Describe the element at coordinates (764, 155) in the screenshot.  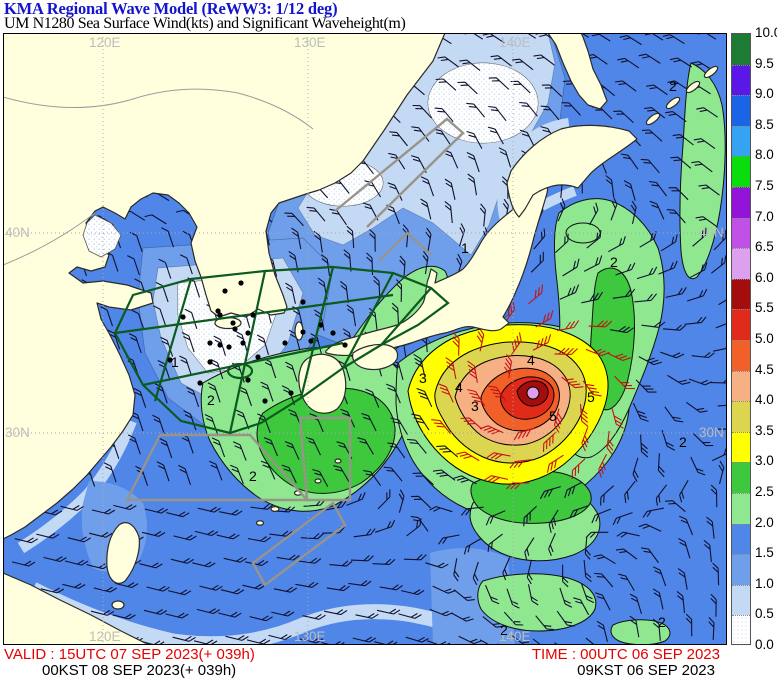
I see `colorbar-tick: 8.0` at that location.